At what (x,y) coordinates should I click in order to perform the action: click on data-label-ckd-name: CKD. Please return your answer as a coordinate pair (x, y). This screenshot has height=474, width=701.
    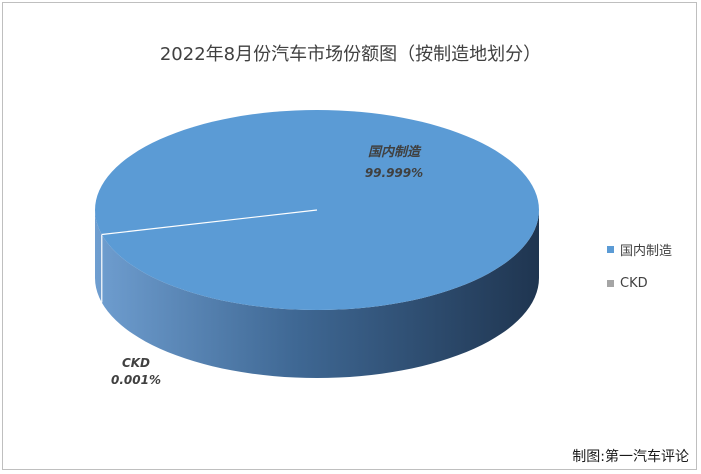
    Looking at the image, I should click on (136, 363).